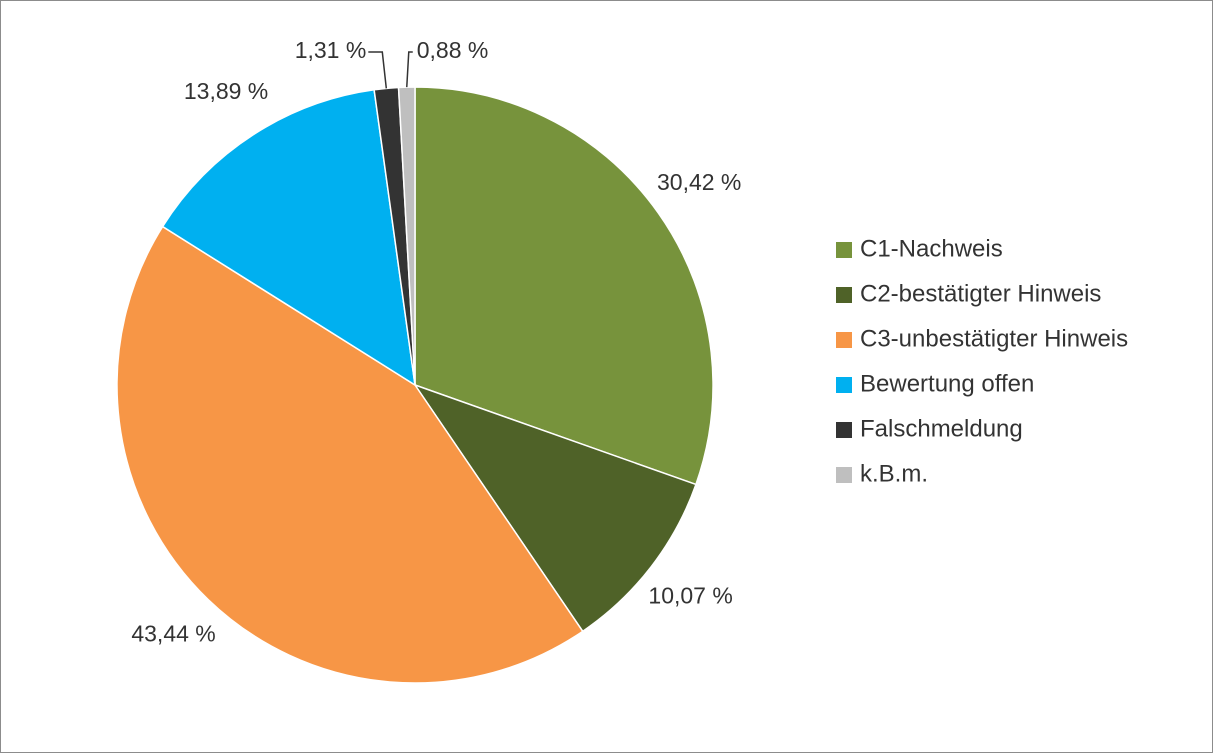  Describe the element at coordinates (226, 91) in the screenshot. I see `data-label: 13,89 %` at that location.